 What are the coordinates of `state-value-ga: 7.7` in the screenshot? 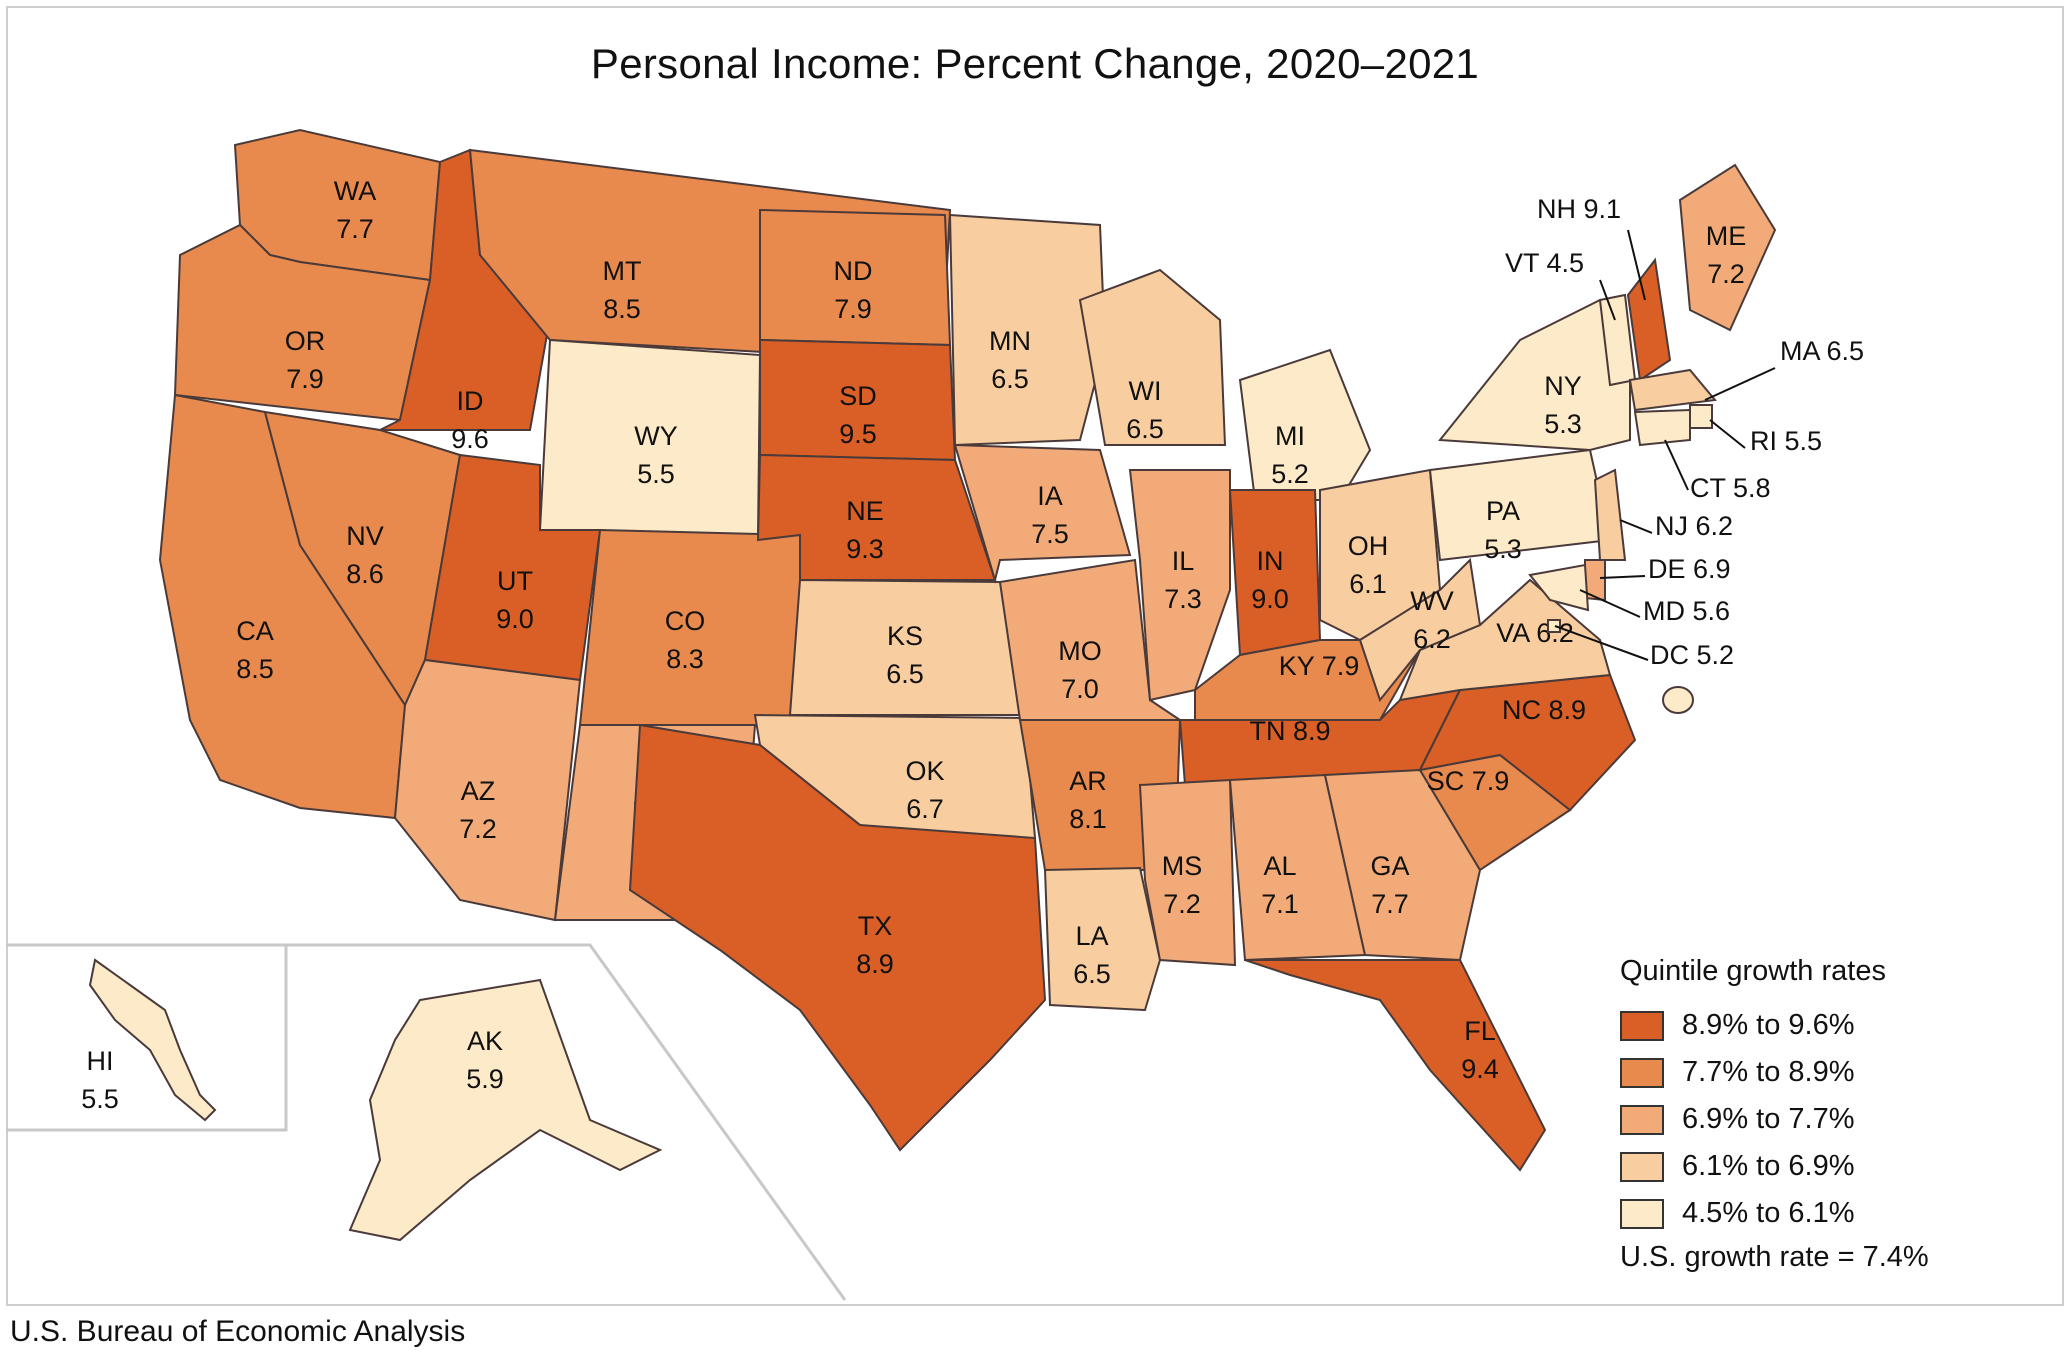 It's located at (1390, 904).